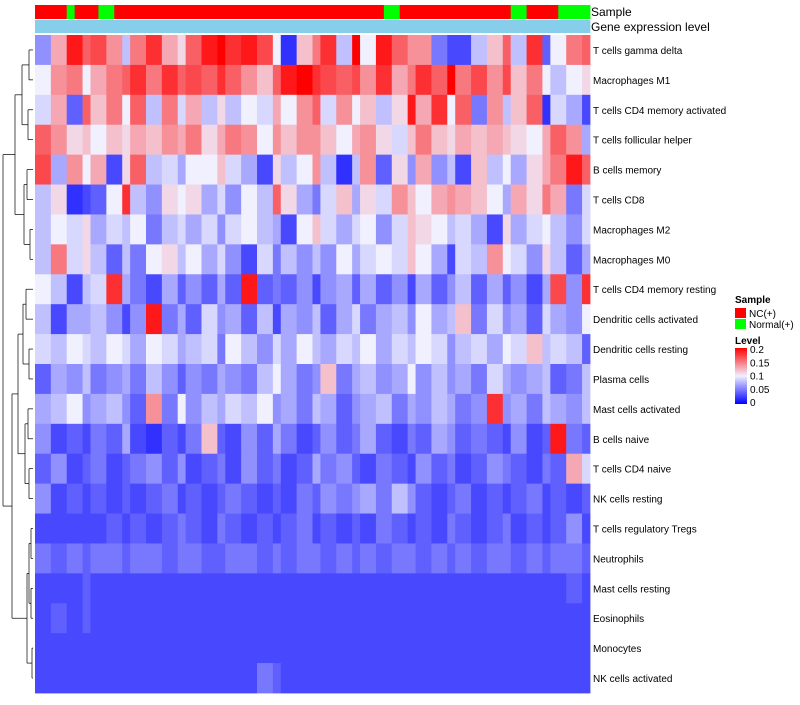  What do you see at coordinates (645, 530) in the screenshot?
I see `row-label: T cells regulatory Tregs` at bounding box center [645, 530].